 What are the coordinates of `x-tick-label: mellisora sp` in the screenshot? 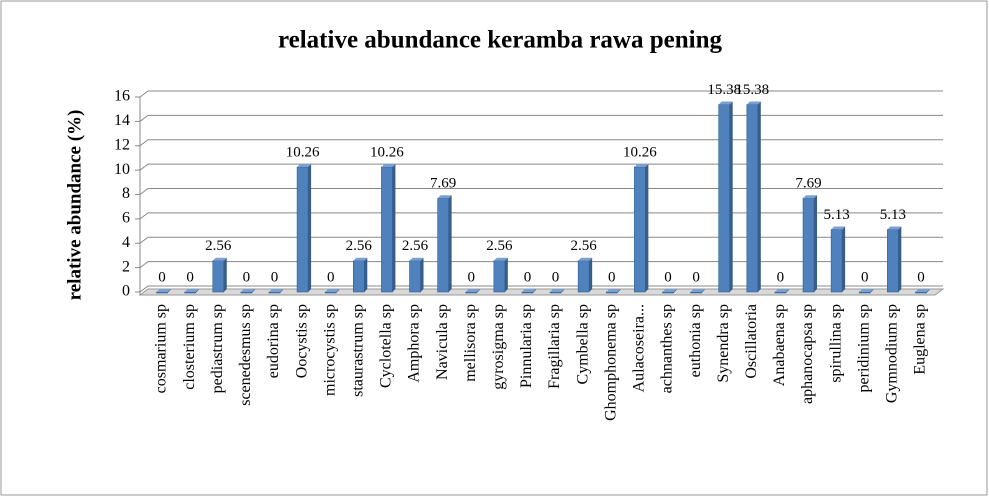 It's located at (470, 343).